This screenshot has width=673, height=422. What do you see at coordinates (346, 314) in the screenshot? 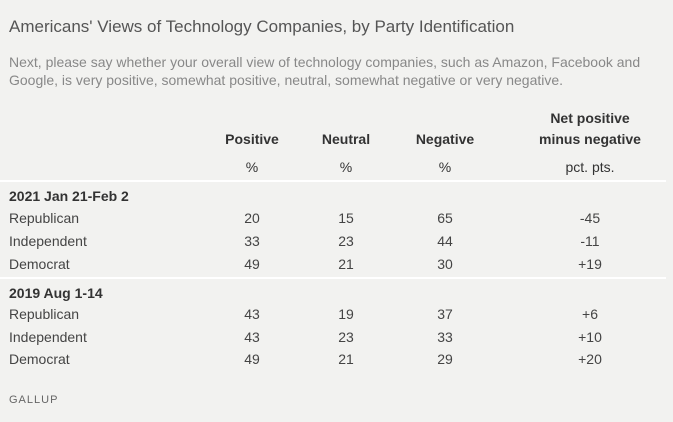
I see `cell-neutral: 19` at bounding box center [346, 314].